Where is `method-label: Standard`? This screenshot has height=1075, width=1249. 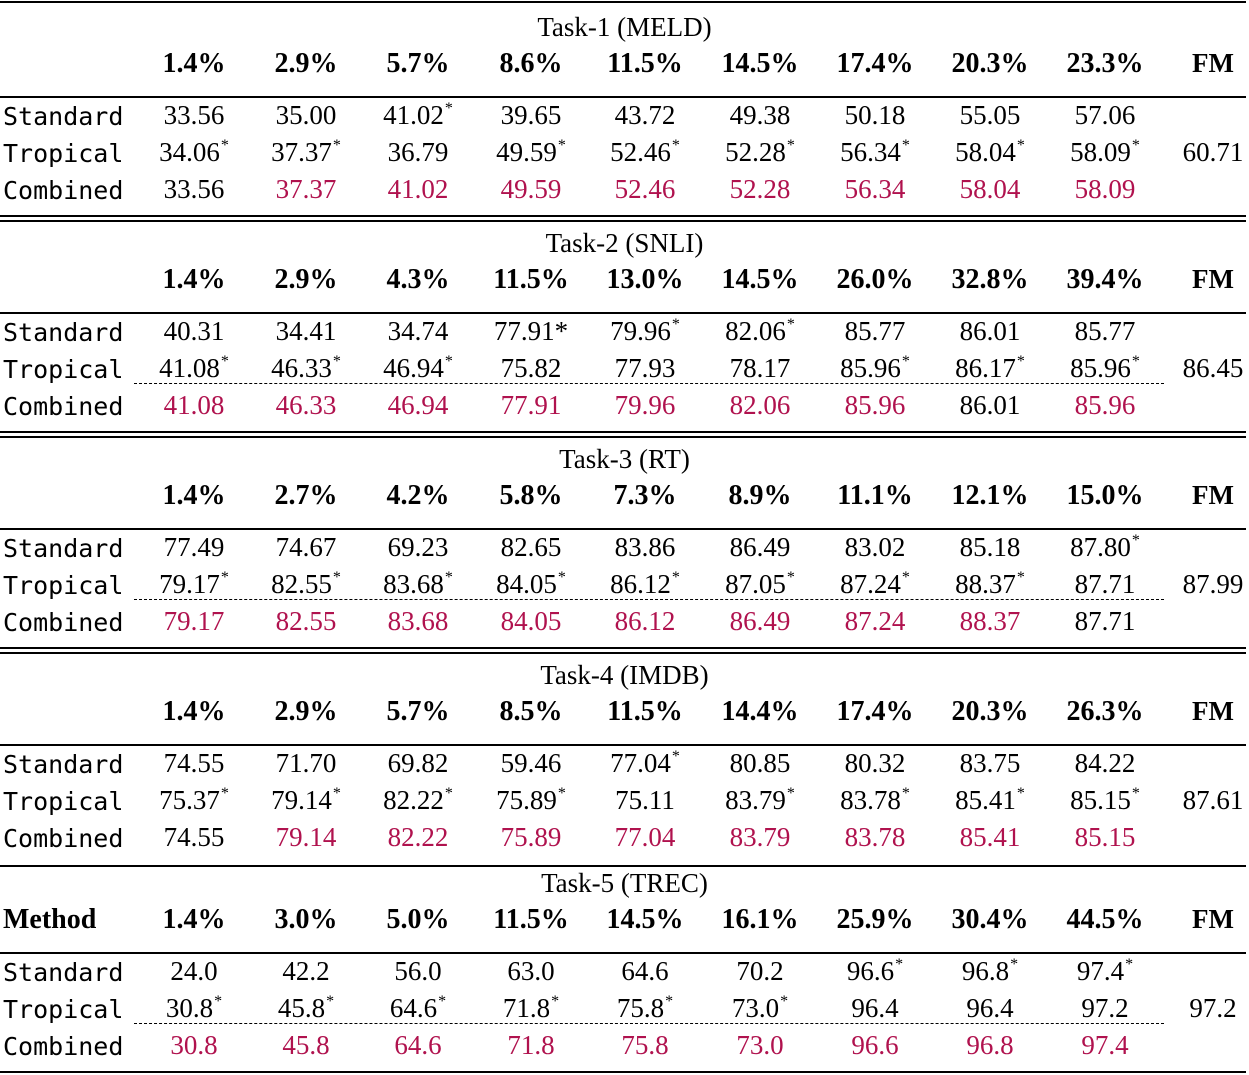 method-label: Standard is located at coordinates (63, 332).